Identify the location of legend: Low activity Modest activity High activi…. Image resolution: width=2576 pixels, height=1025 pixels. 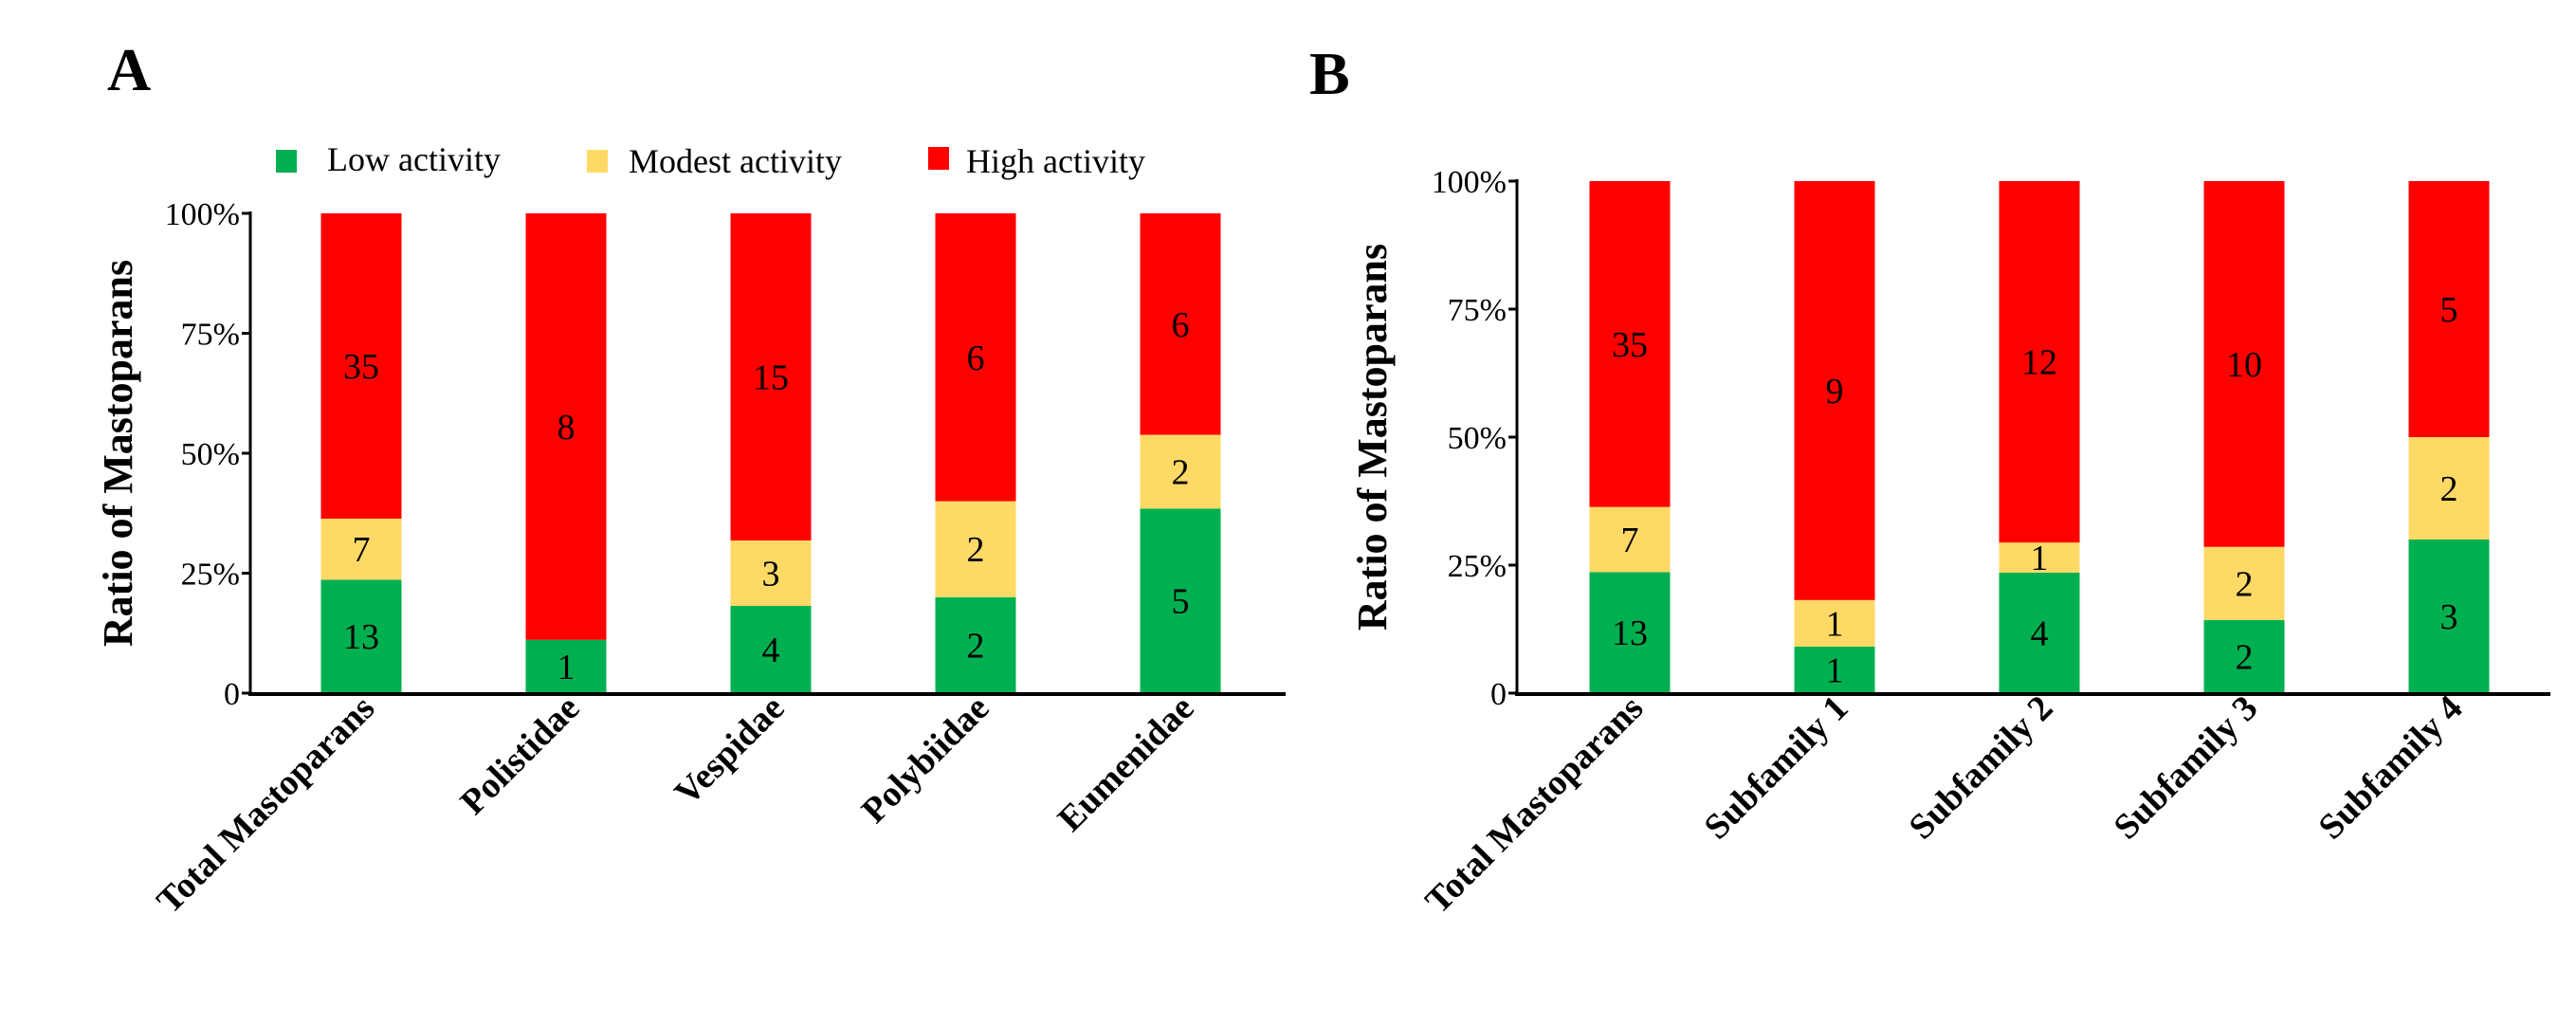
(710, 160).